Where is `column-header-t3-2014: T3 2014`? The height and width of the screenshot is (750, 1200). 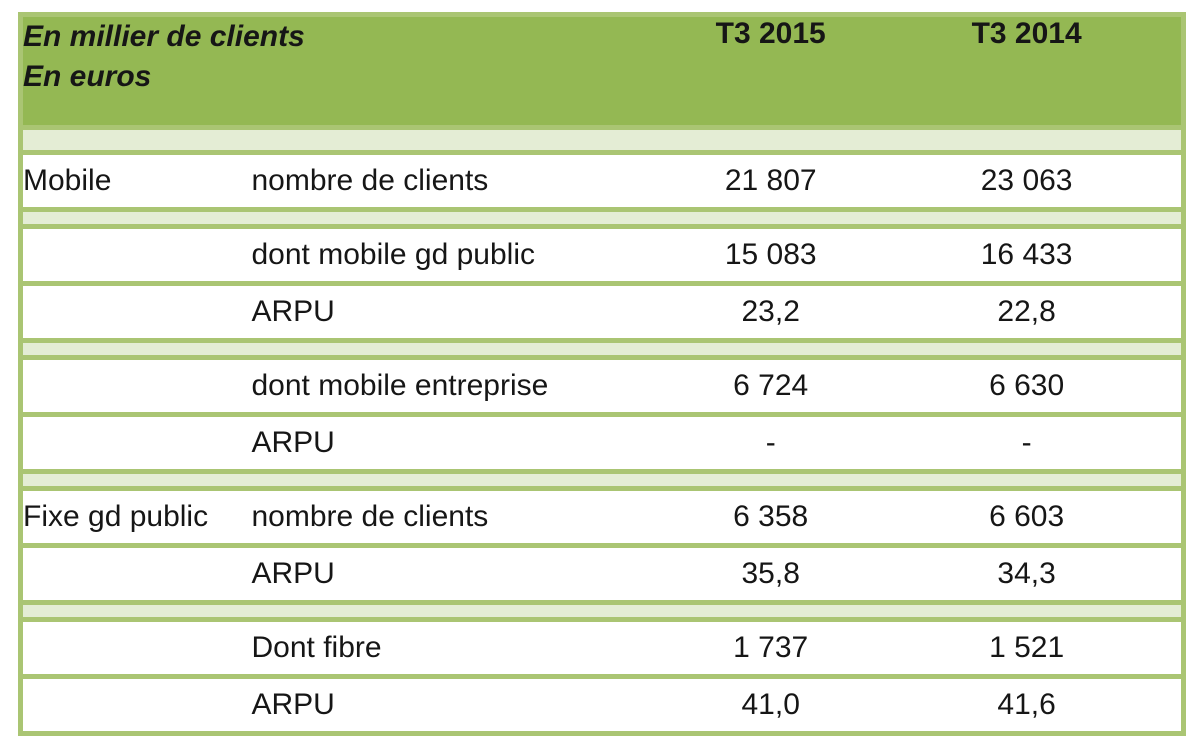
column-header-t3-2014: T3 2014 is located at coordinates (1041, 71).